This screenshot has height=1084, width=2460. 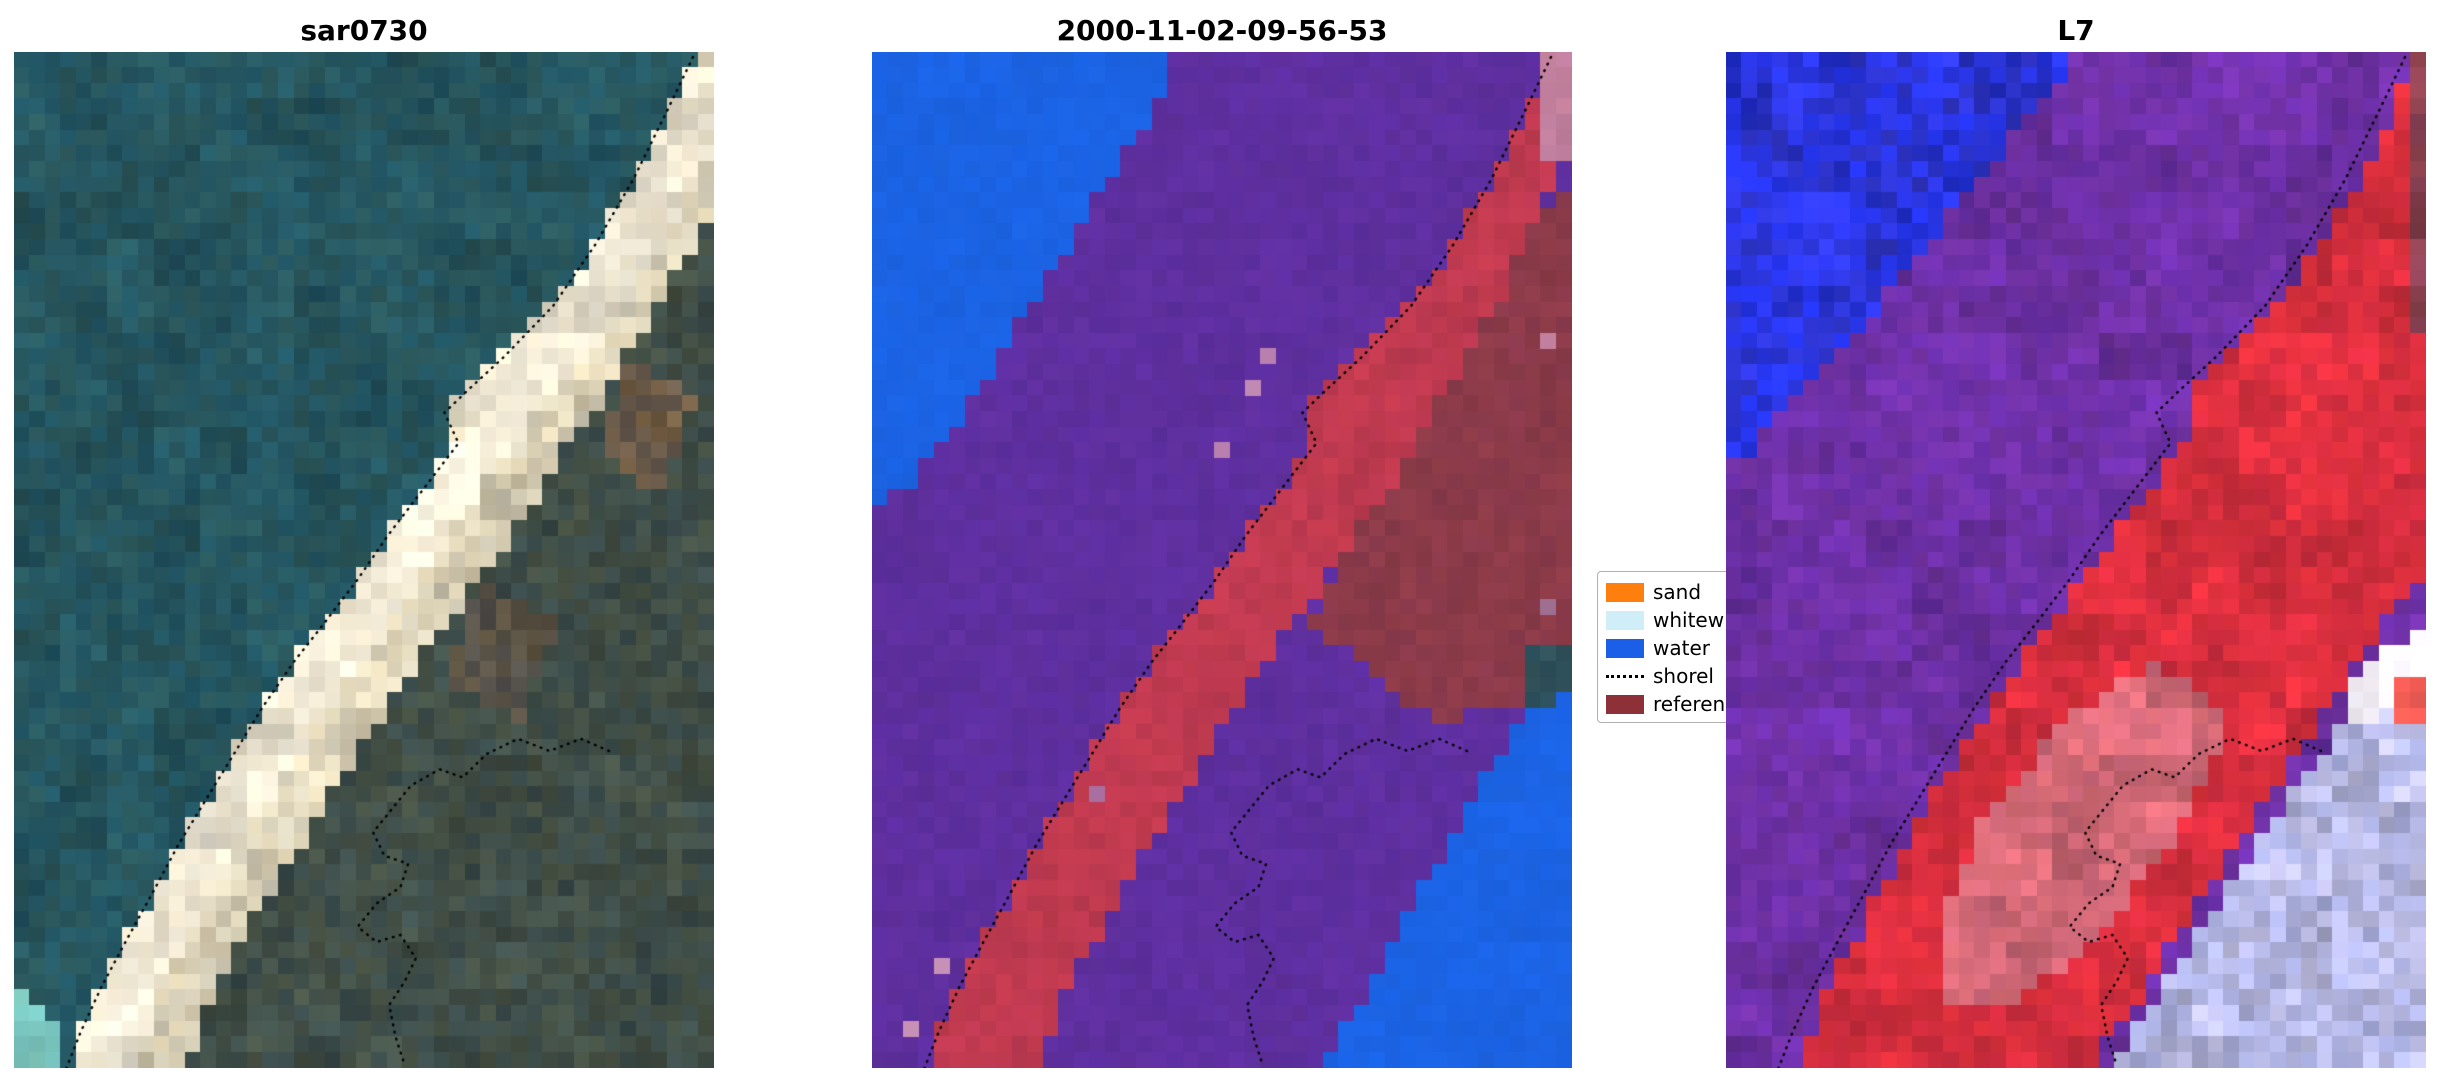 I want to click on panel-title-sar0730: sar0730, so click(x=364, y=30).